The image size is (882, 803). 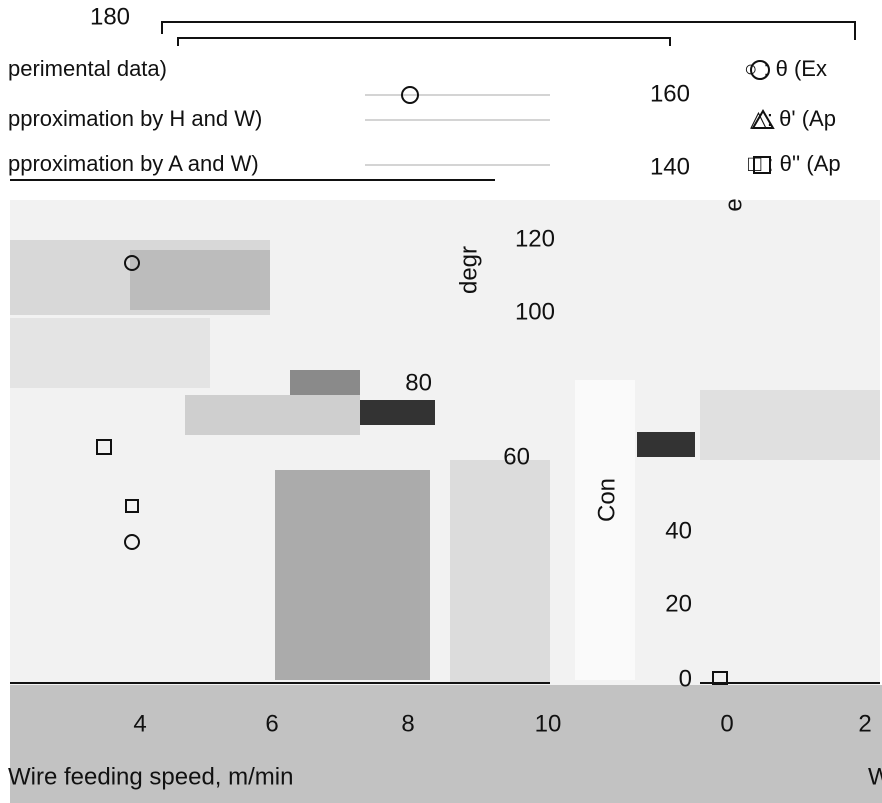 I want to click on y-label-fragment: e, so click(x=733, y=204).